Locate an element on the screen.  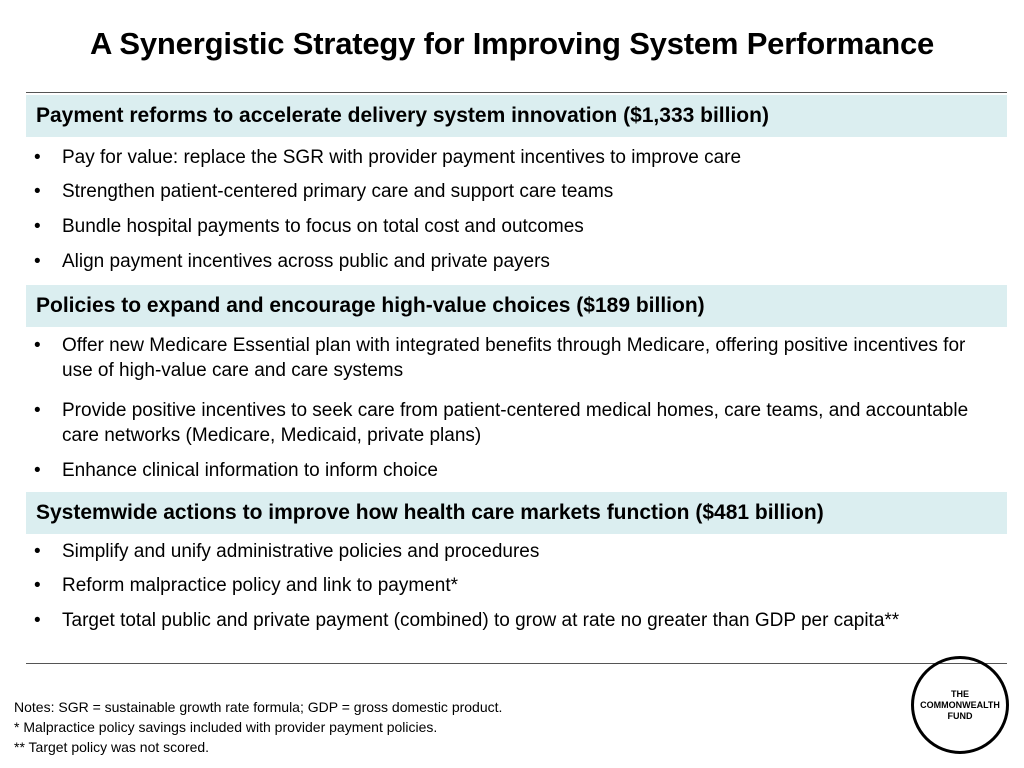
footnote-target-policy: ** Target policy was not scored. is located at coordinates (112, 747).